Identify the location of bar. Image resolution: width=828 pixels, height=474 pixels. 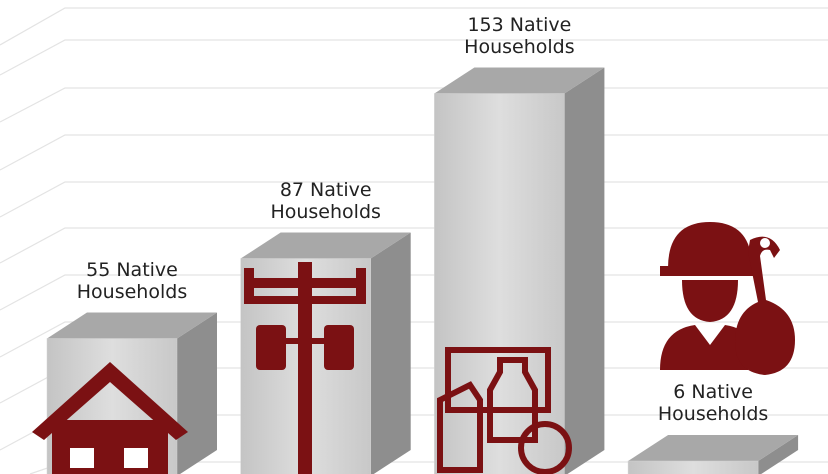
(713, 454).